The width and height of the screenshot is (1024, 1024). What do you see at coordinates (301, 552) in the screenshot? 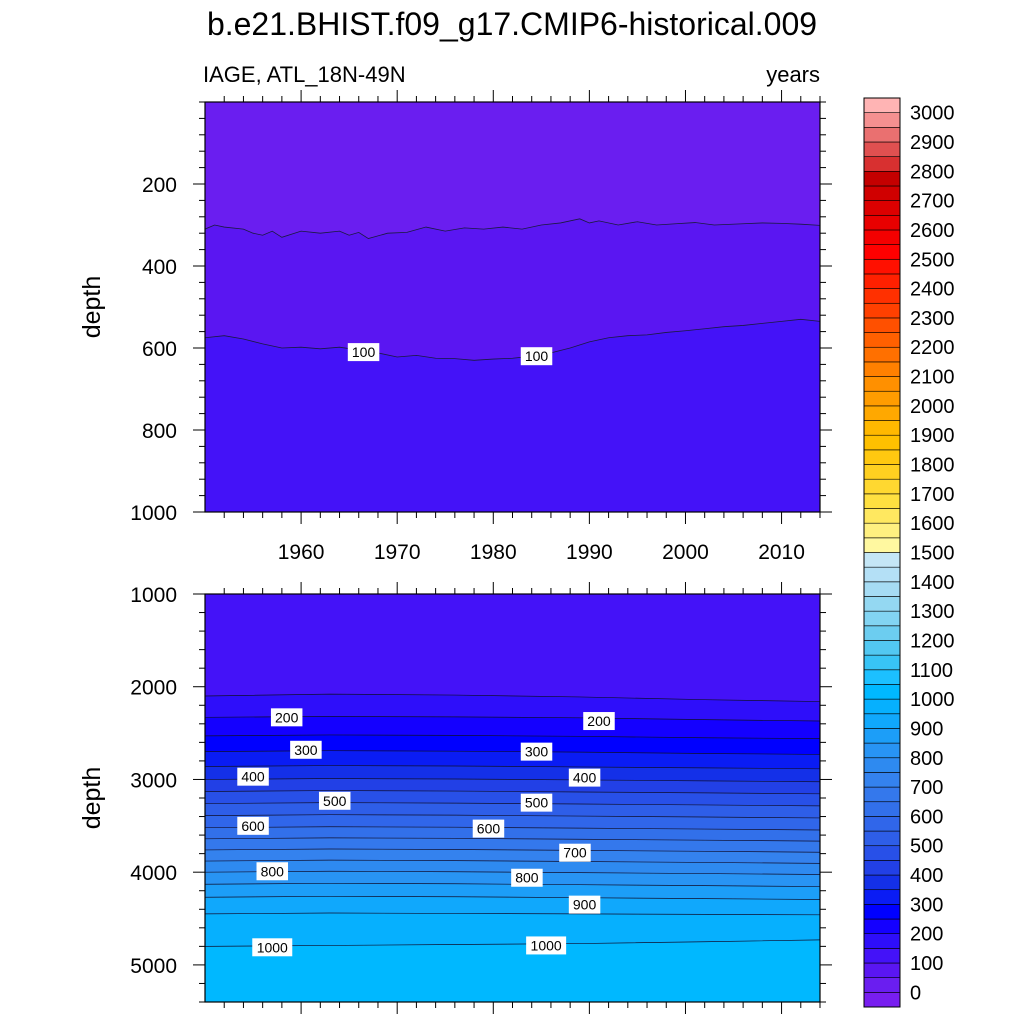
I see `x-tick-label: 1960` at bounding box center [301, 552].